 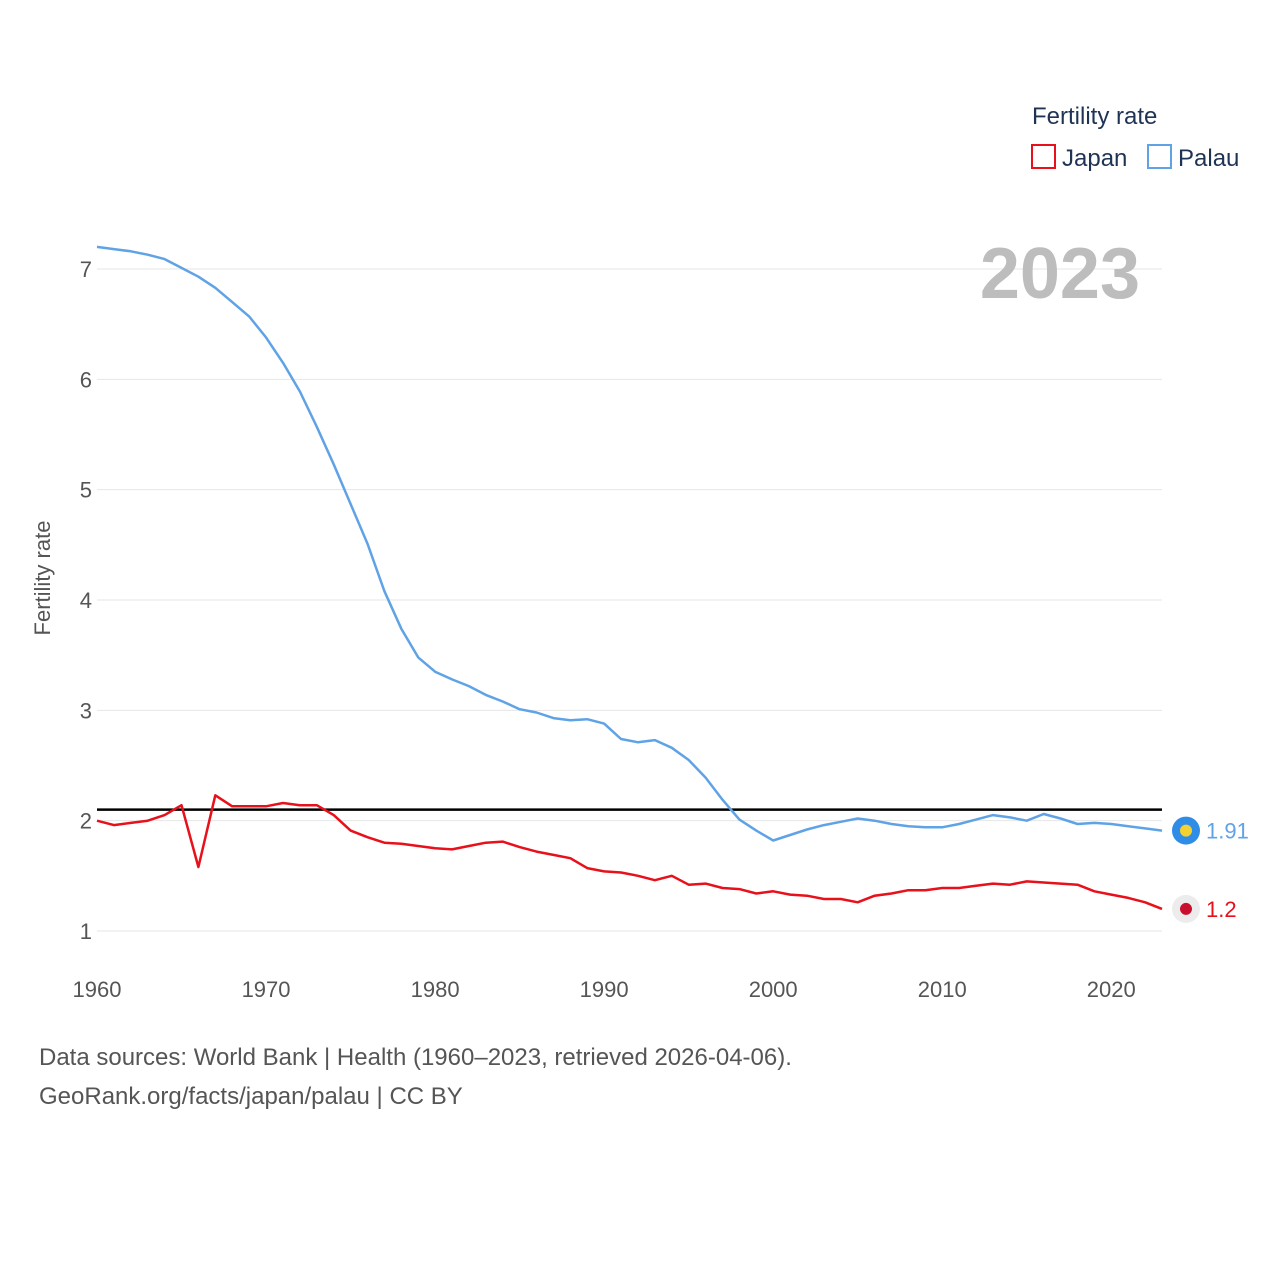 I want to click on y-tick-4: 4, so click(x=86, y=600).